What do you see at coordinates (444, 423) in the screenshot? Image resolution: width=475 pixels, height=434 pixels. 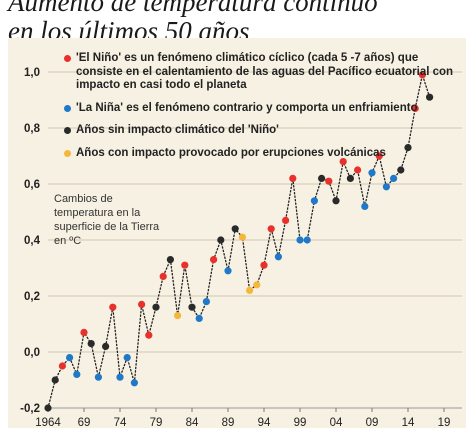 I see `x-tick-label: 19` at bounding box center [444, 423].